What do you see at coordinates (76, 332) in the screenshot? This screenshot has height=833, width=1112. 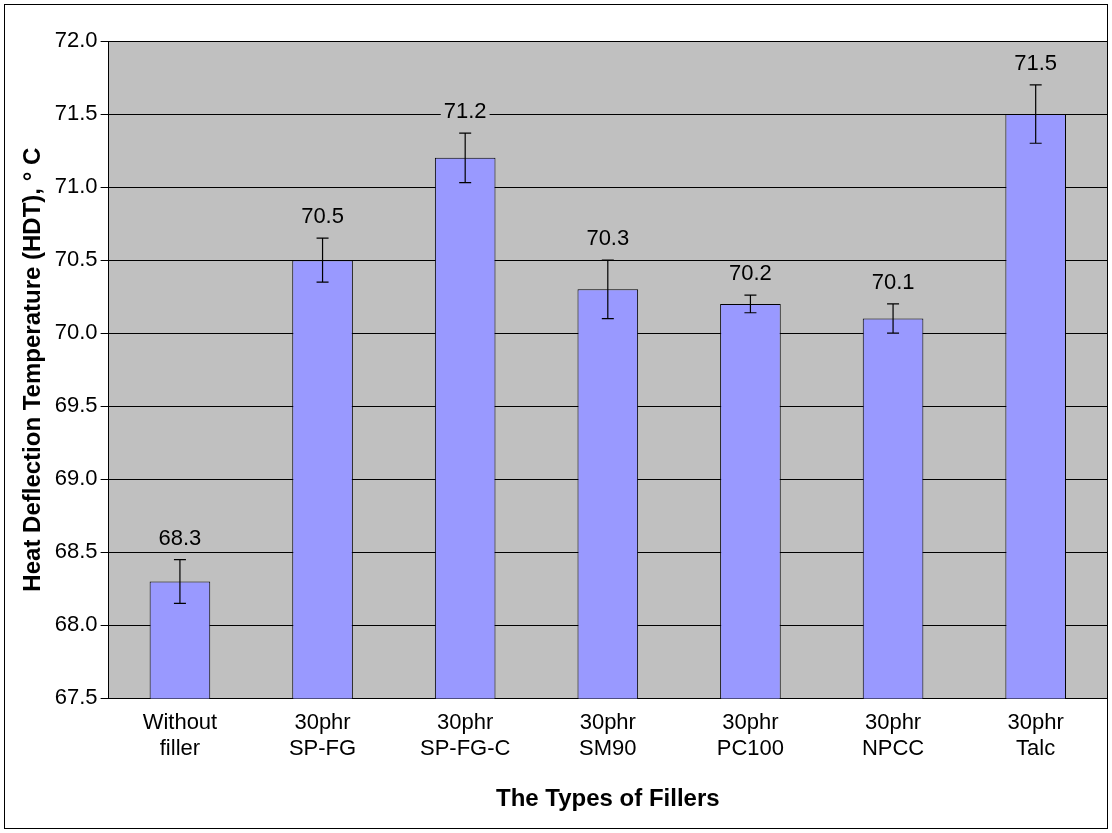 I see `y-tick-label: 70.0` at bounding box center [76, 332].